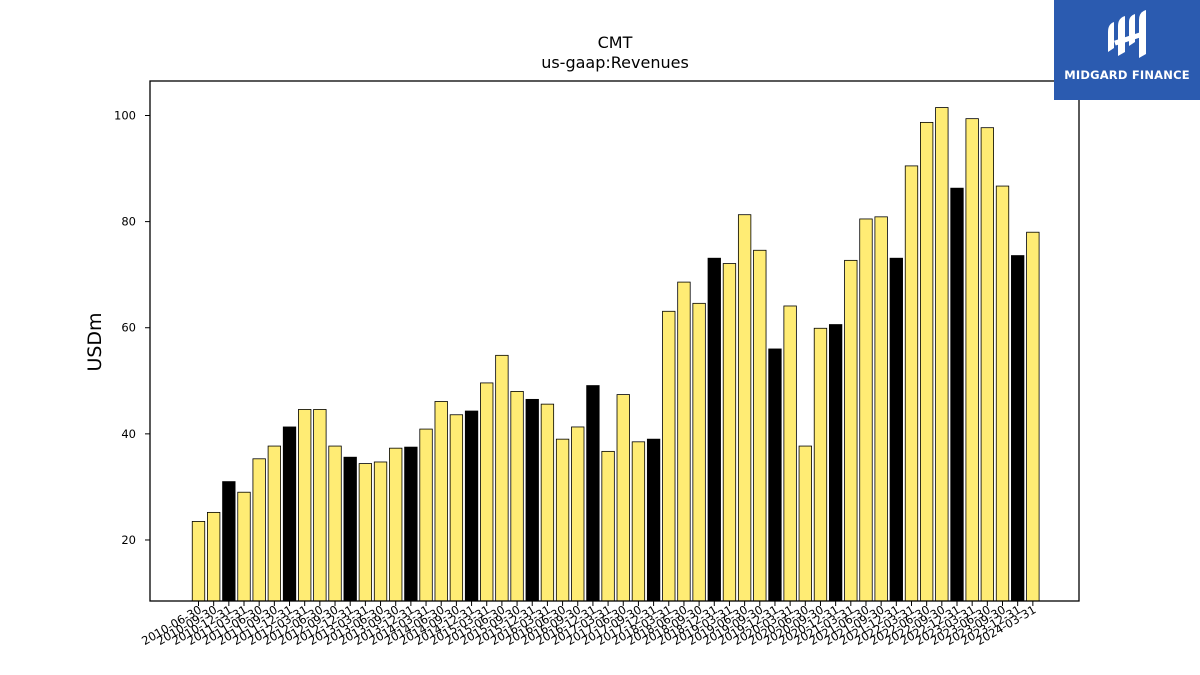 Image resolution: width=1200 pixels, height=675 pixels. What do you see at coordinates (1127, 34) in the screenshot?
I see `midgard-logo-icon` at bounding box center [1127, 34].